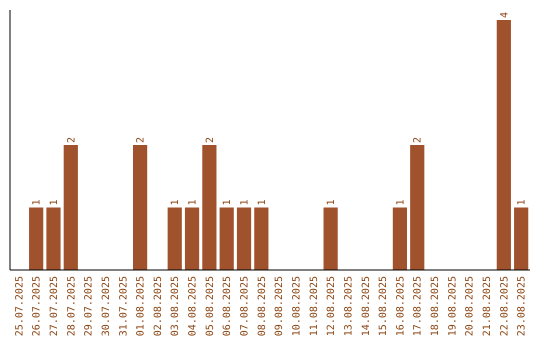  What do you see at coordinates (245, 306) in the screenshot?
I see `x-tick-label: 07.08.2025` at bounding box center [245, 306].